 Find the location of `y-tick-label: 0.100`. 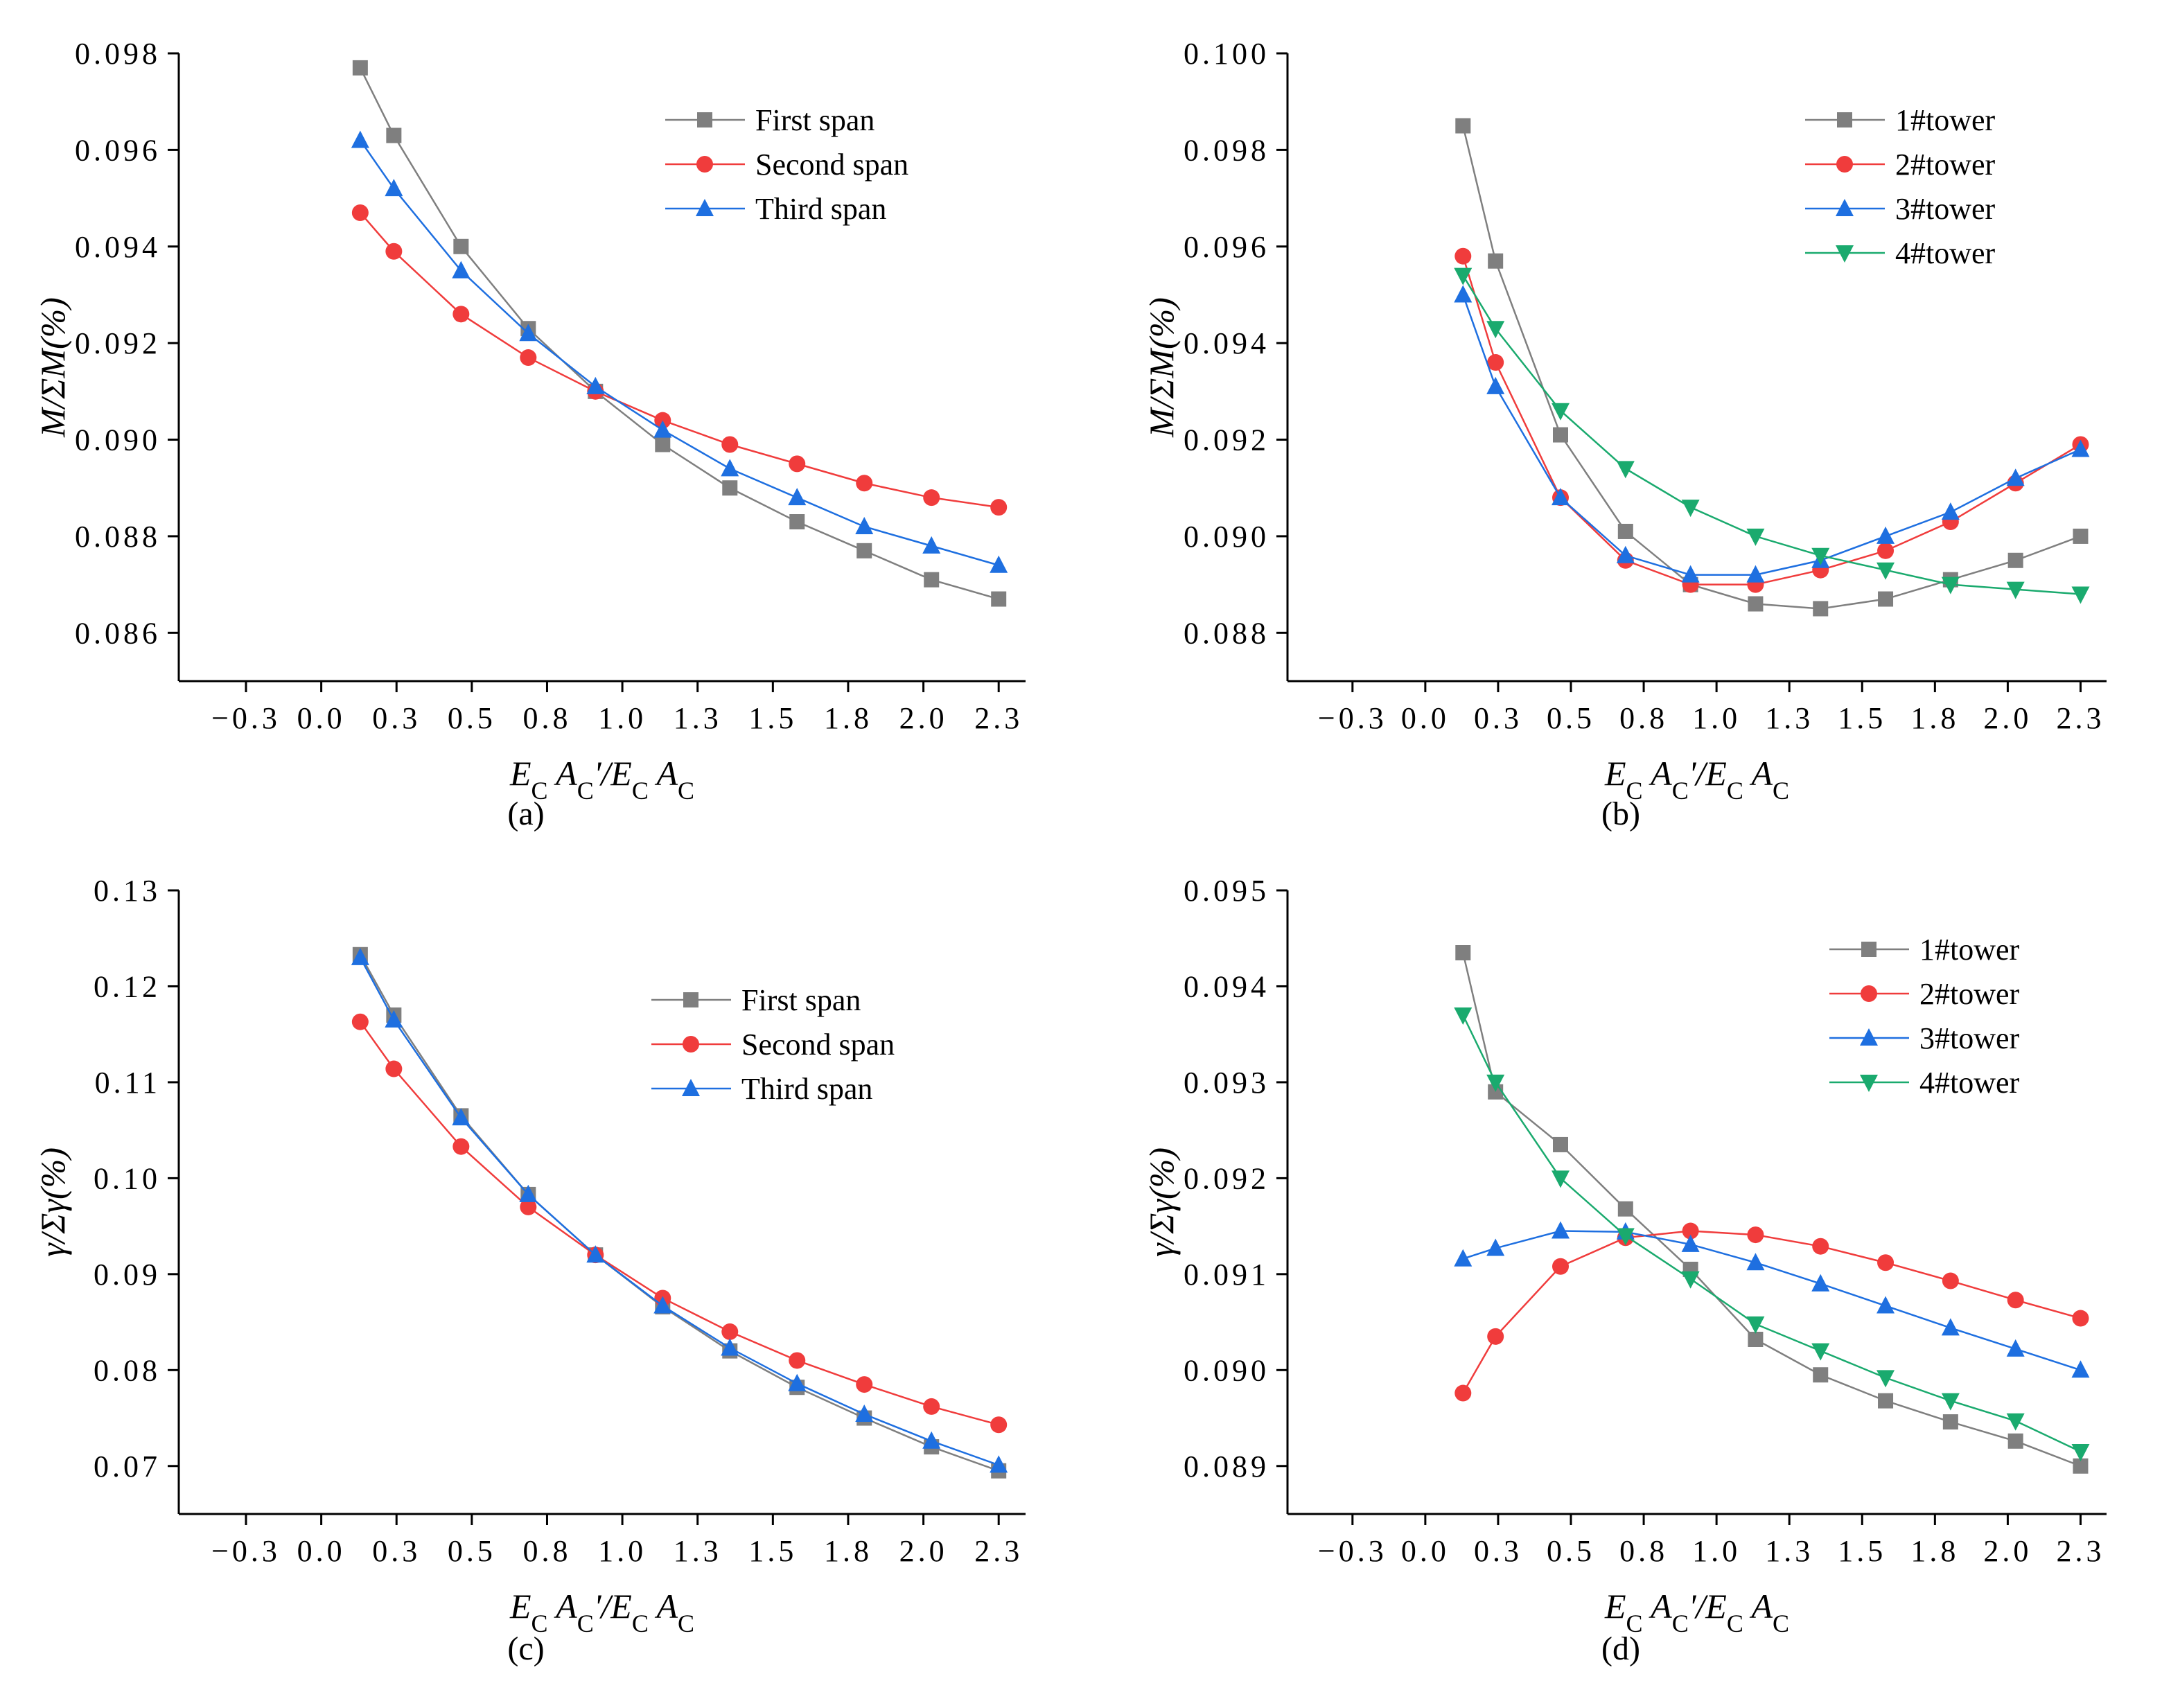

y-tick-label: 0.100 is located at coordinates (1226, 54).